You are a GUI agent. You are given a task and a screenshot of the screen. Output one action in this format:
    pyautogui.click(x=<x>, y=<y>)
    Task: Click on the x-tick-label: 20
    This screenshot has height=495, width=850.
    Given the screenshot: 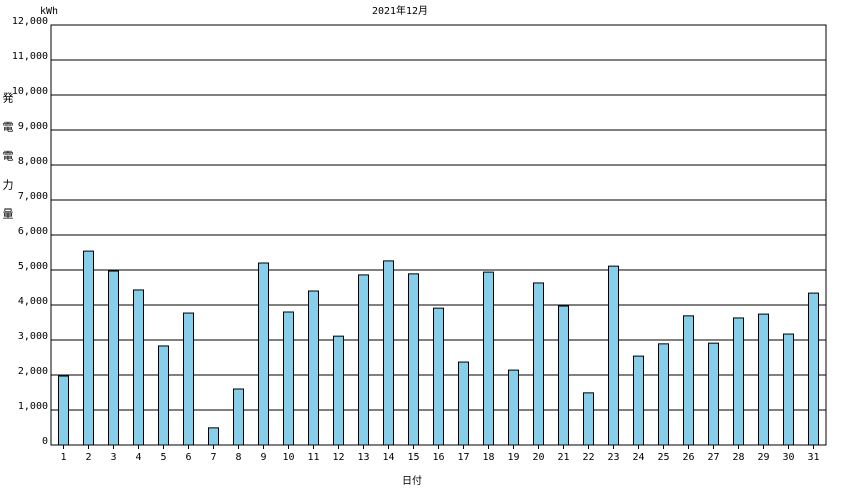 What is the action you would take?
    pyautogui.click(x=538, y=457)
    